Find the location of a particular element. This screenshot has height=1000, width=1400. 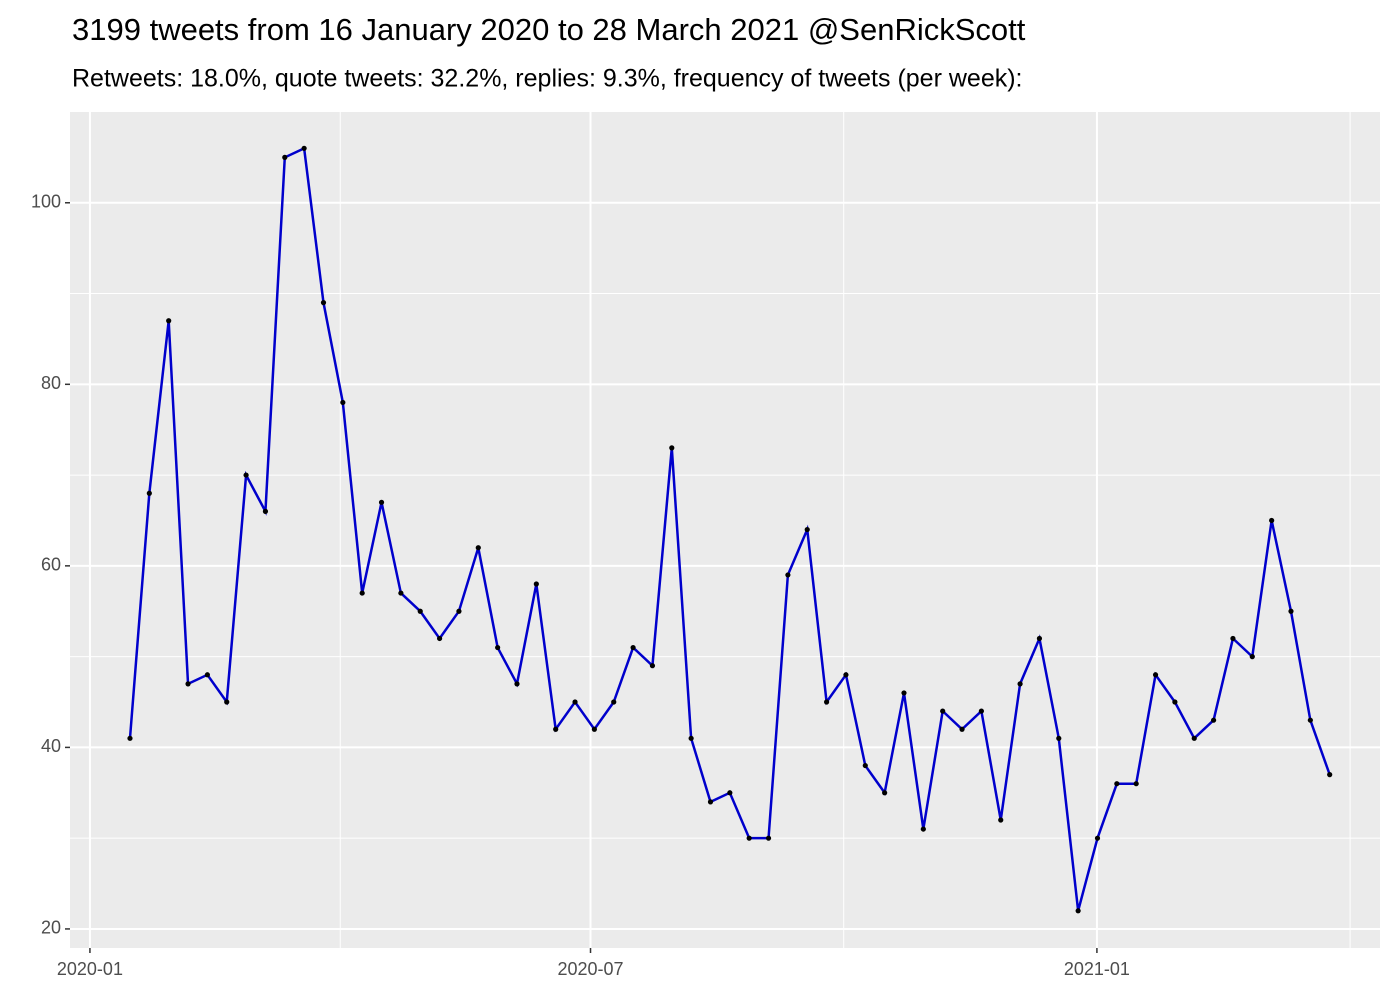

y-tick-label: 80 is located at coordinates (51, 383).